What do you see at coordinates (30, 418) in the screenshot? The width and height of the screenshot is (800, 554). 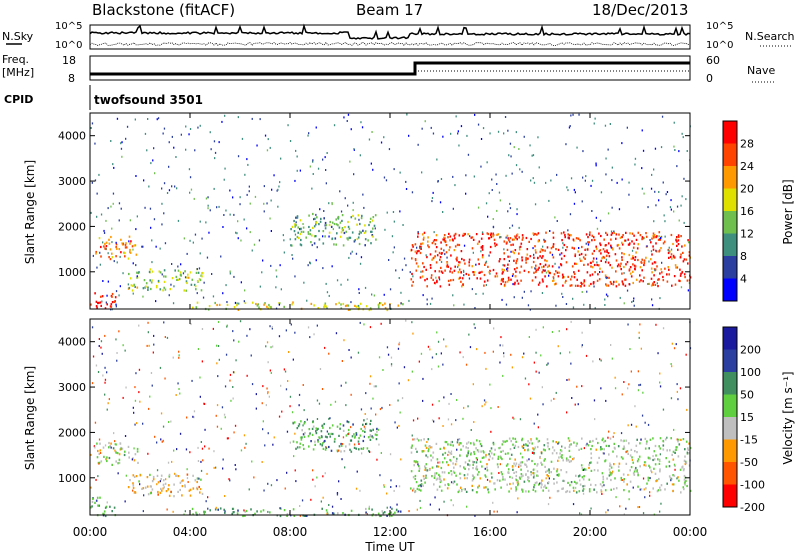 I see `velocity-ylabel: Slant Range [km]` at bounding box center [30, 418].